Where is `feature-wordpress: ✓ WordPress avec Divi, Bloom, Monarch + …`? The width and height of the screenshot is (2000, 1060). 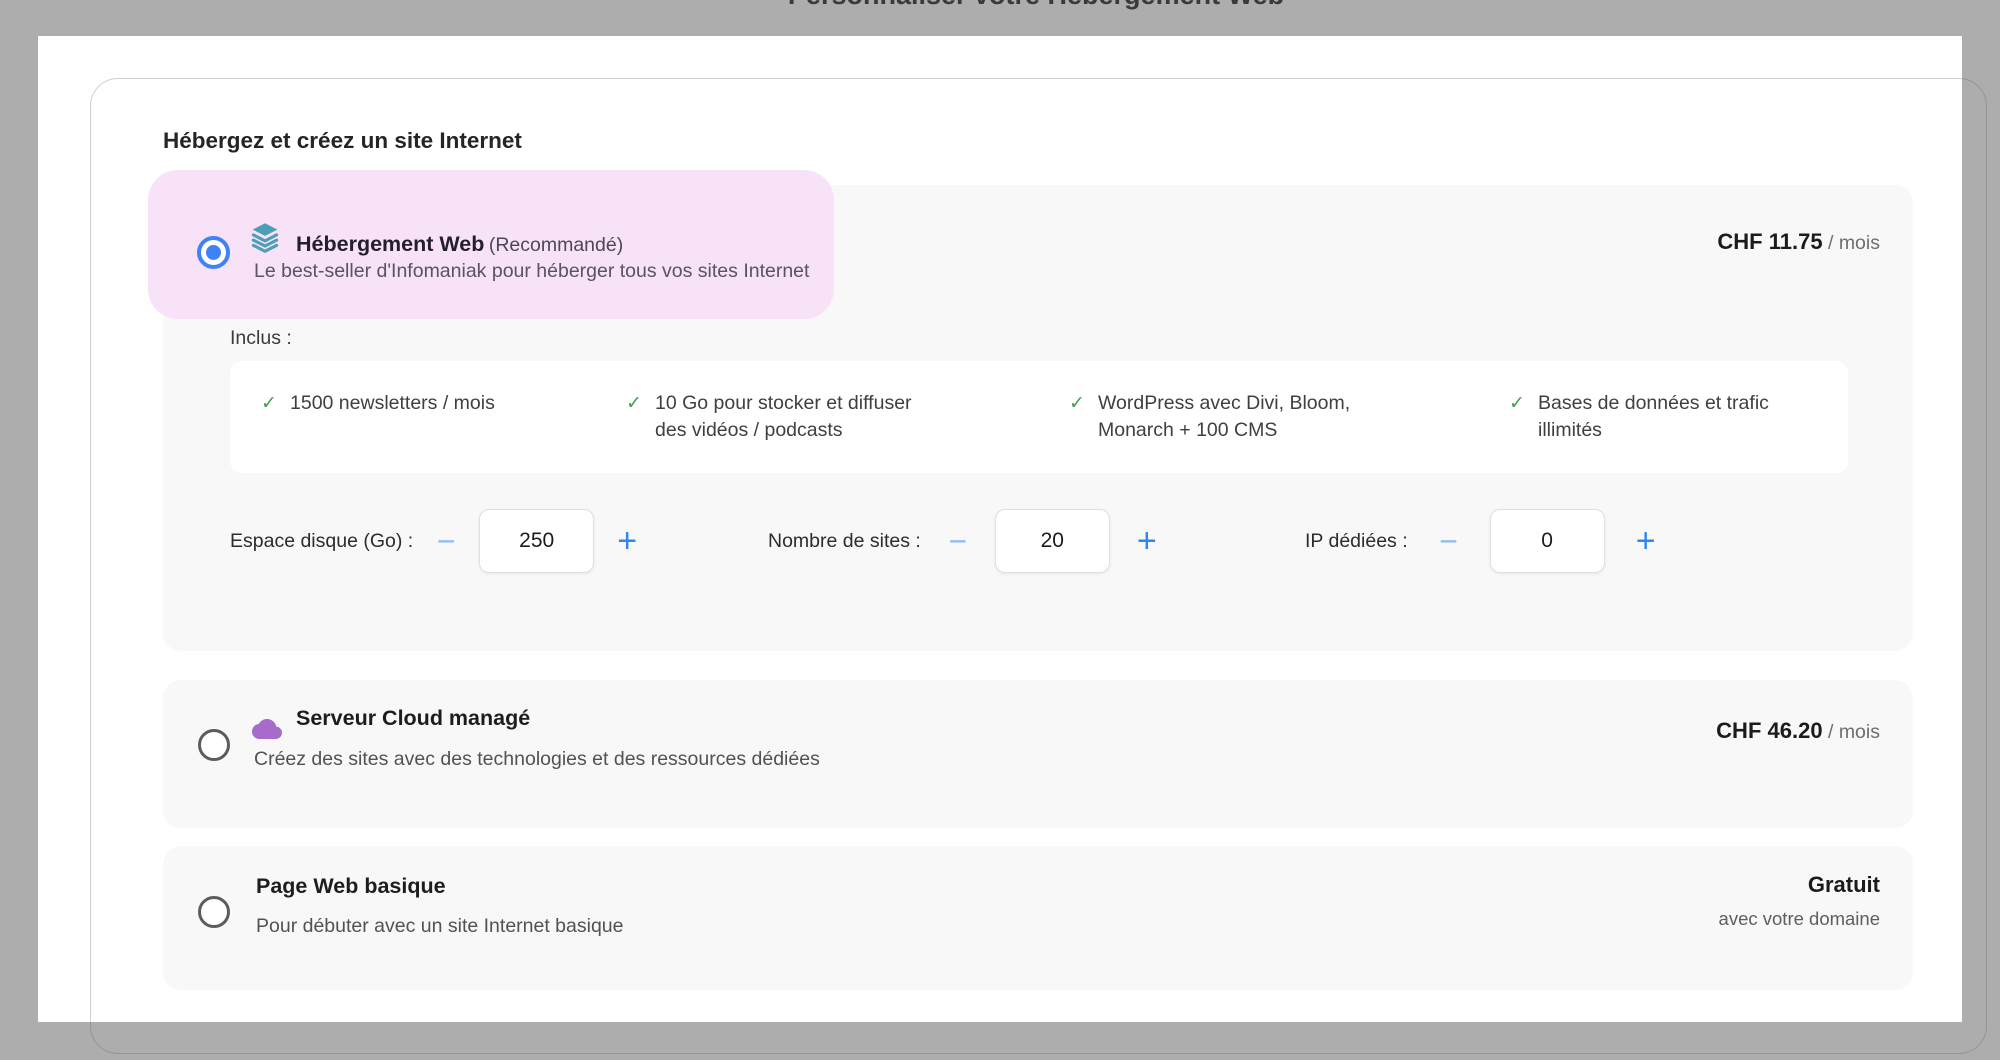 feature-wordpress: ✓ WordPress avec Divi, Bloom, Monarch + … is located at coordinates (1210, 417).